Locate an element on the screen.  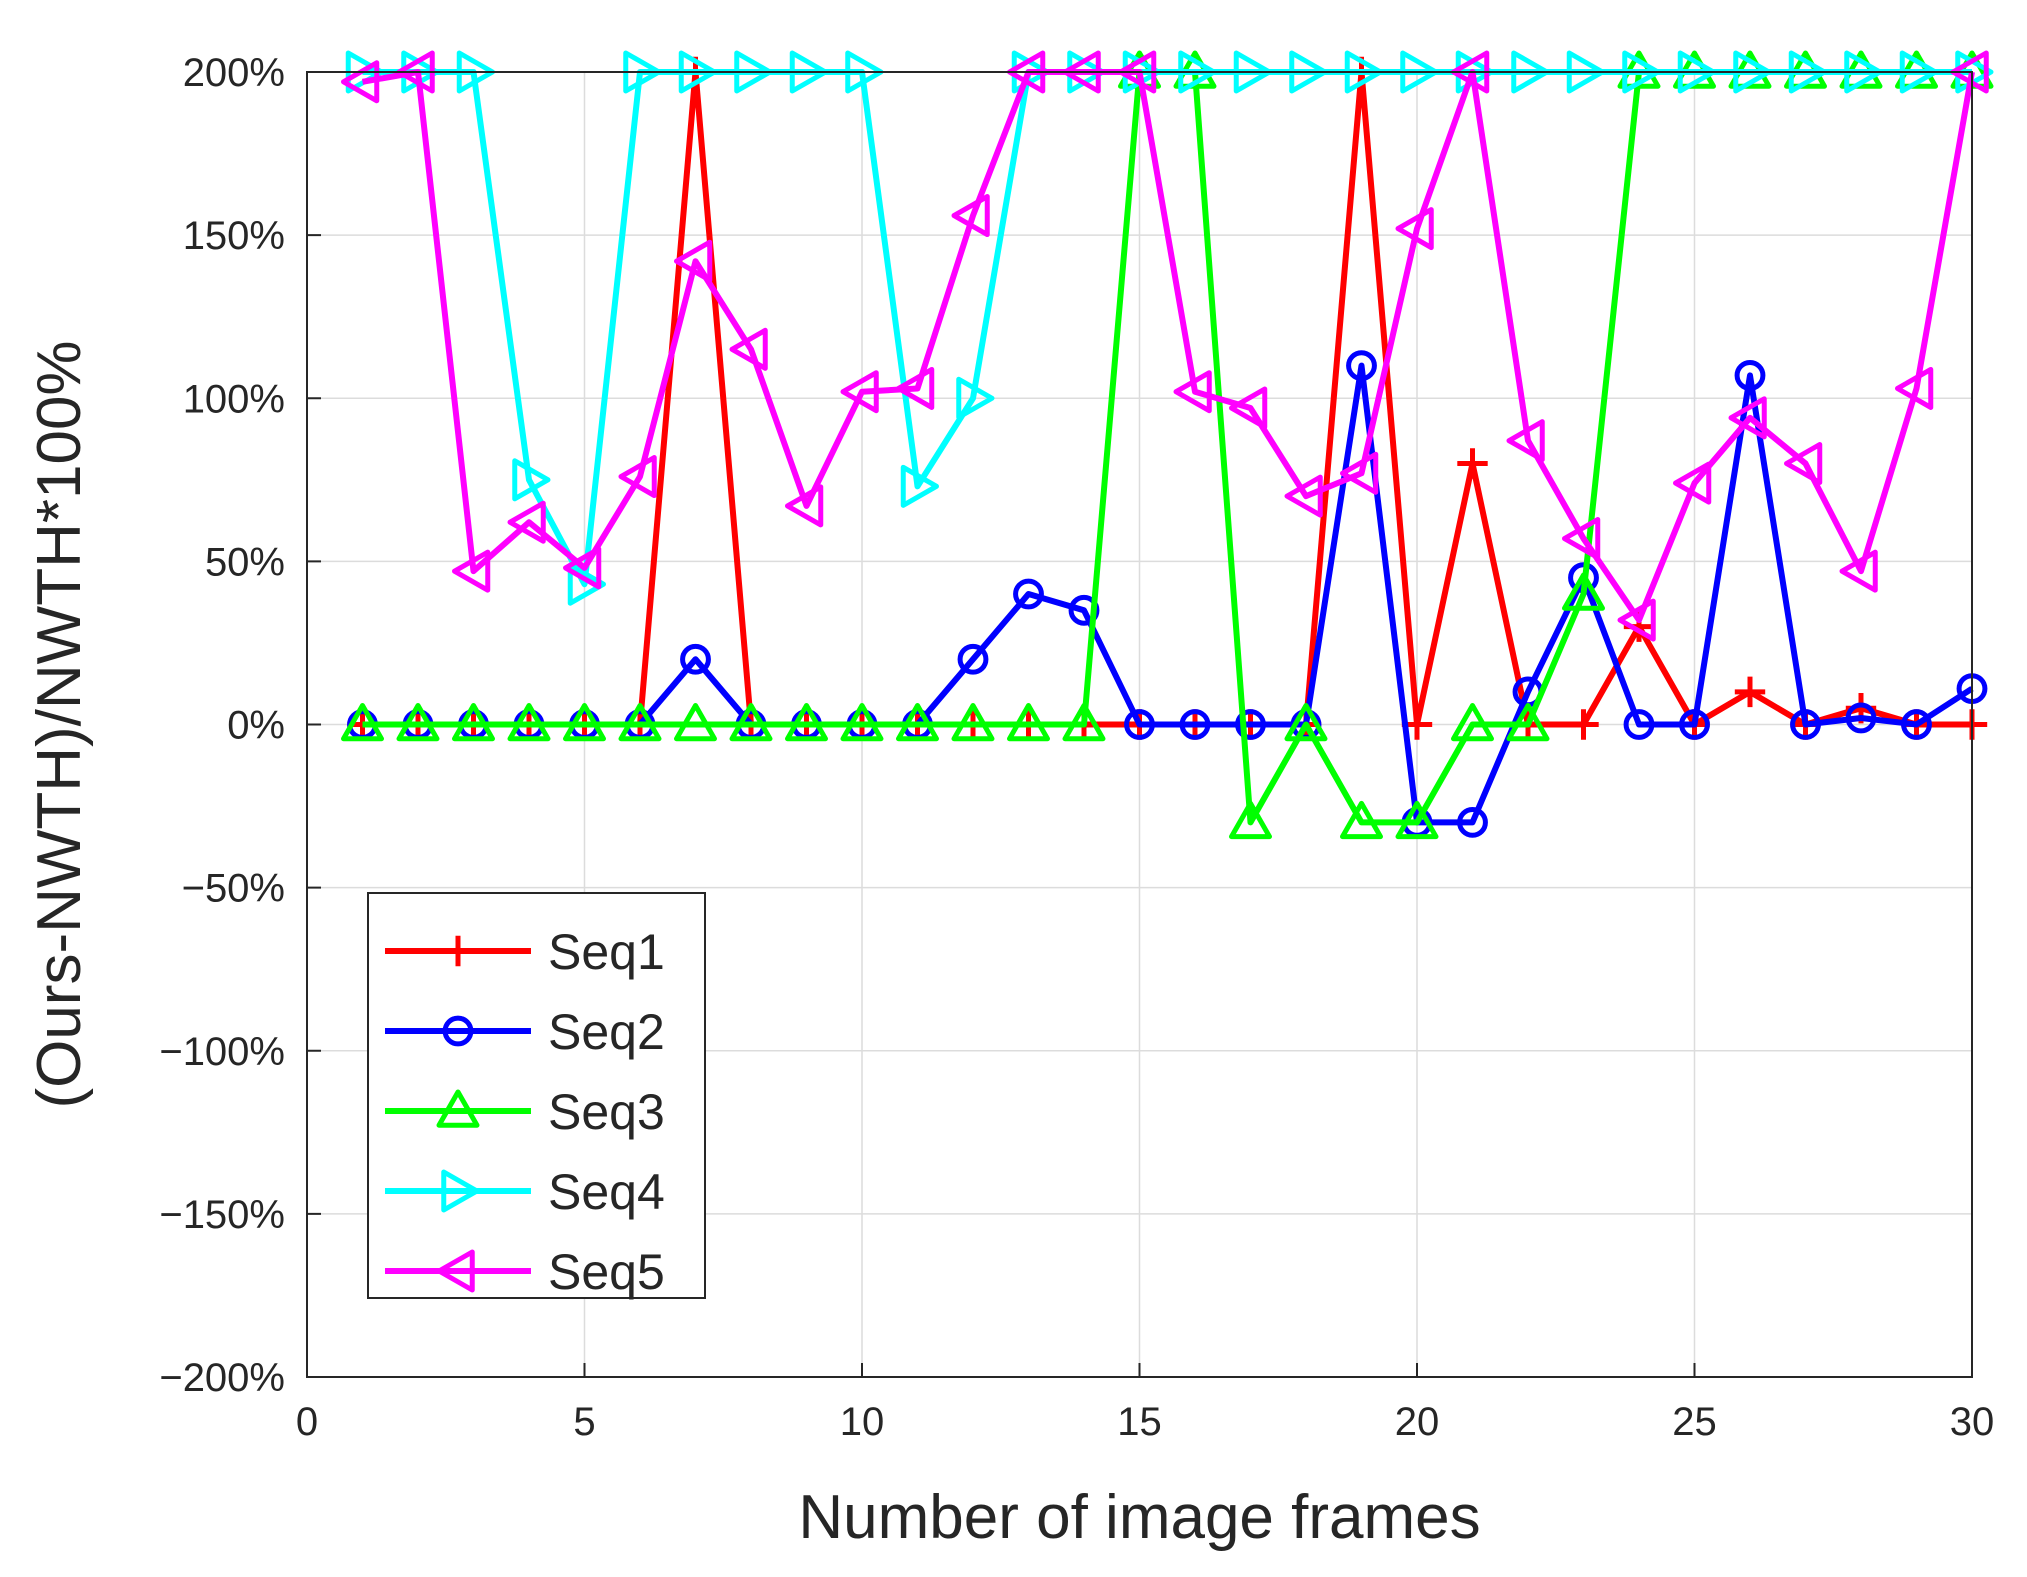
y-tick-label: 0% is located at coordinates (256, 726).